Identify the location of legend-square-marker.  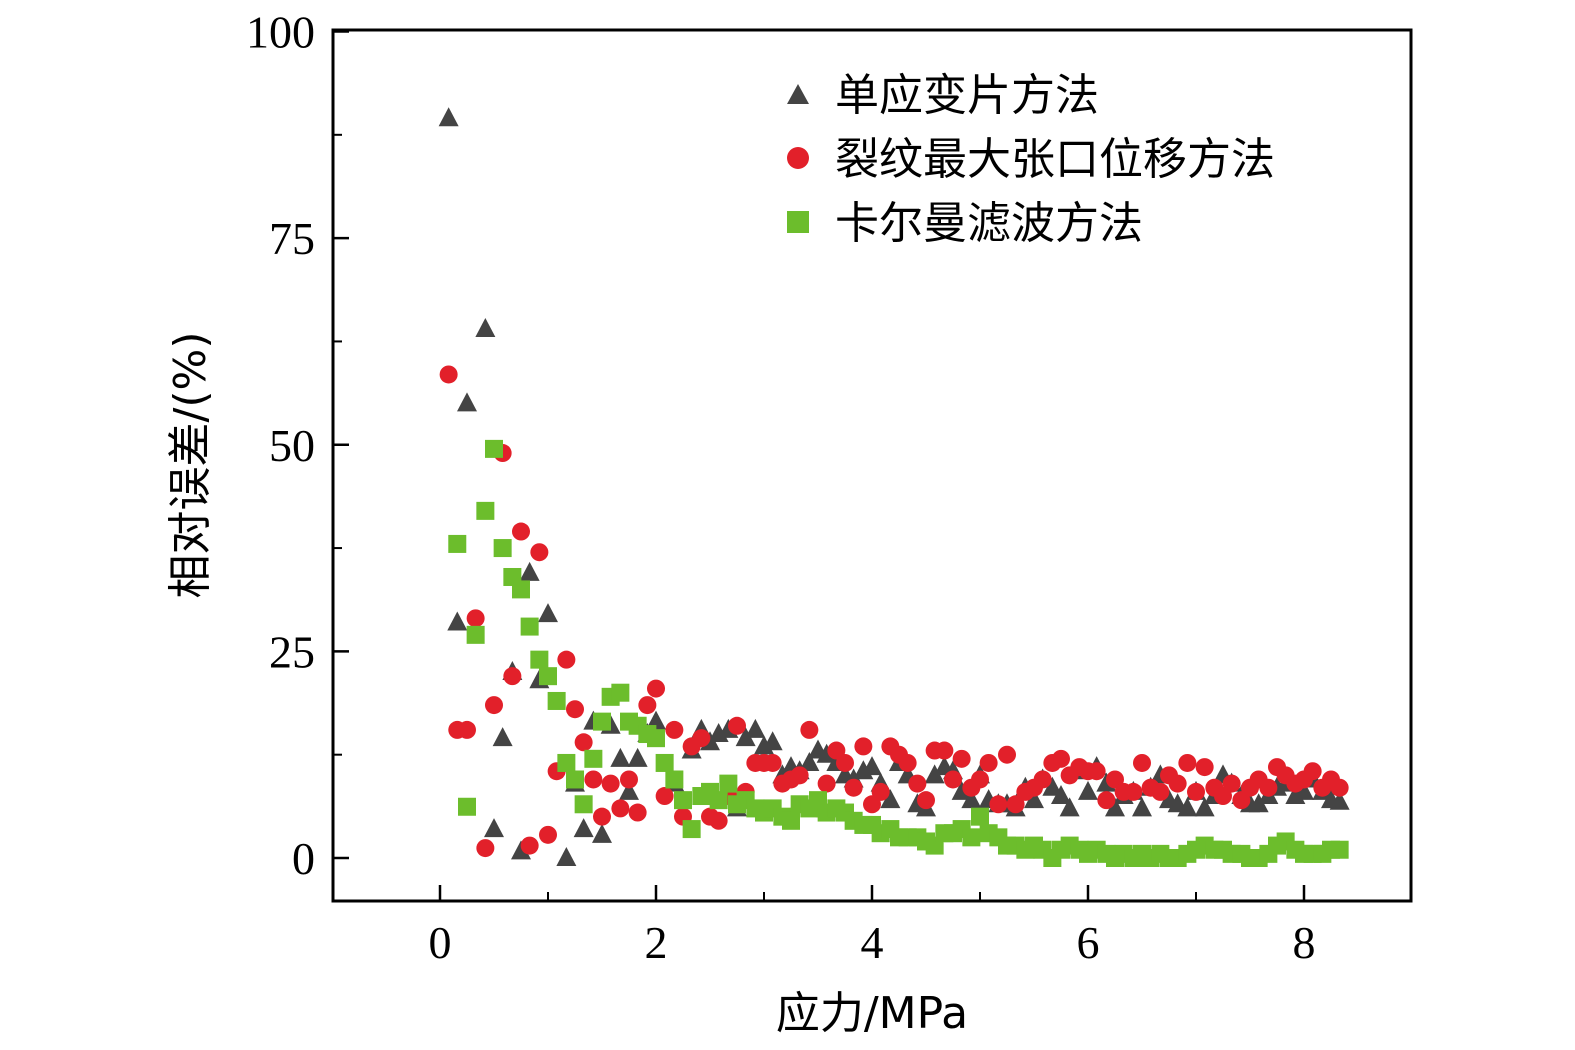
(798, 222).